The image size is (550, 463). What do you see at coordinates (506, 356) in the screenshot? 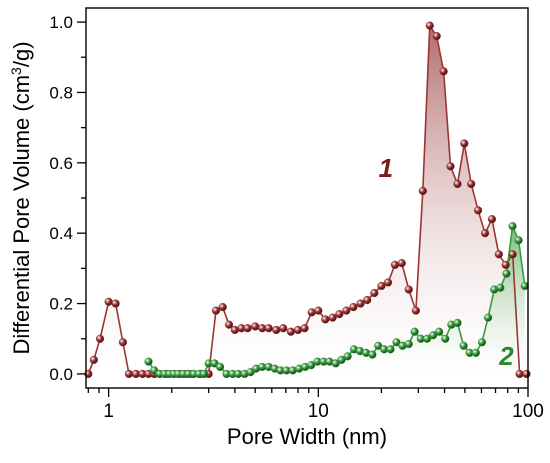
I see `series-annotation-label: 2` at bounding box center [506, 356].